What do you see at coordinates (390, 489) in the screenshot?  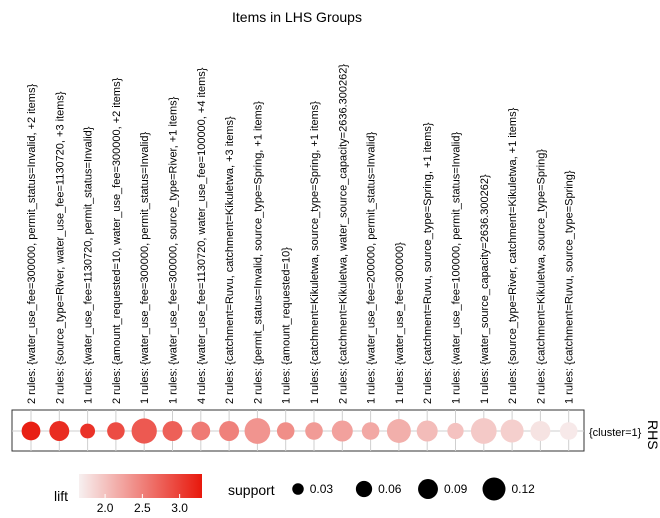 I see `support-legend-label: 0.06` at bounding box center [390, 489].